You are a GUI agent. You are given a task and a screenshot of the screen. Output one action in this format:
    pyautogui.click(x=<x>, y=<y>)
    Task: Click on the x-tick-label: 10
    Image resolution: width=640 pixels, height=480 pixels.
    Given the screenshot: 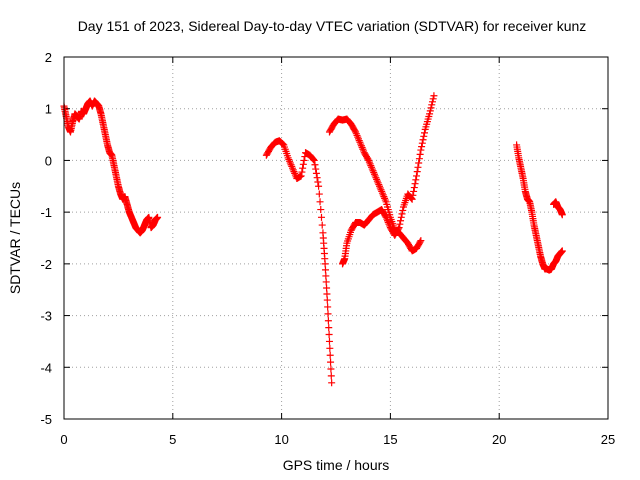 What is the action you would take?
    pyautogui.click(x=281, y=439)
    